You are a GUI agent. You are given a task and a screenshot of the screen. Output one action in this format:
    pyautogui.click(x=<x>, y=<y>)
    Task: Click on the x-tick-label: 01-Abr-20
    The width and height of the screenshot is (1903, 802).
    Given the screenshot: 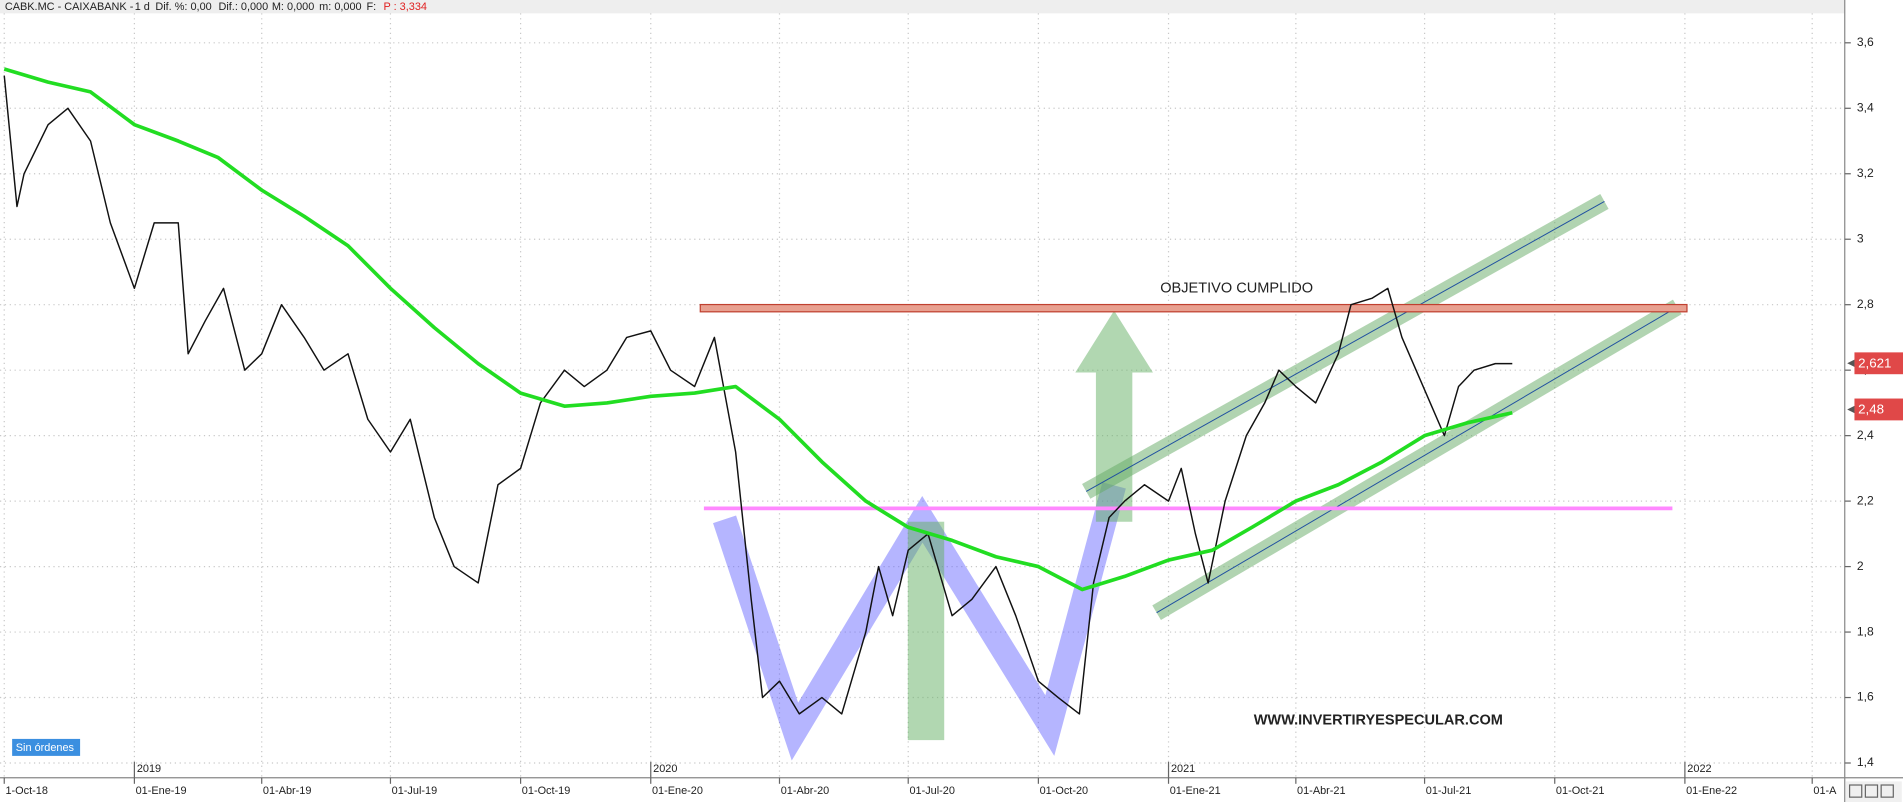 What is the action you would take?
    pyautogui.click(x=805, y=791)
    